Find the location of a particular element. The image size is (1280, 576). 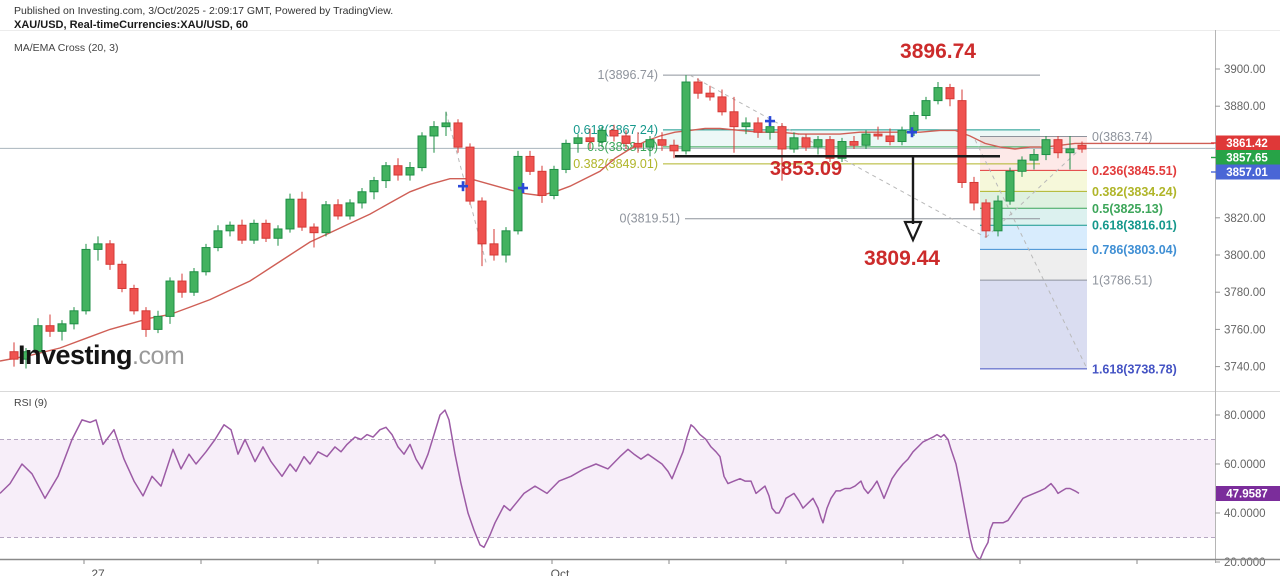

rsi-value-badge is located at coordinates (1248, 494).